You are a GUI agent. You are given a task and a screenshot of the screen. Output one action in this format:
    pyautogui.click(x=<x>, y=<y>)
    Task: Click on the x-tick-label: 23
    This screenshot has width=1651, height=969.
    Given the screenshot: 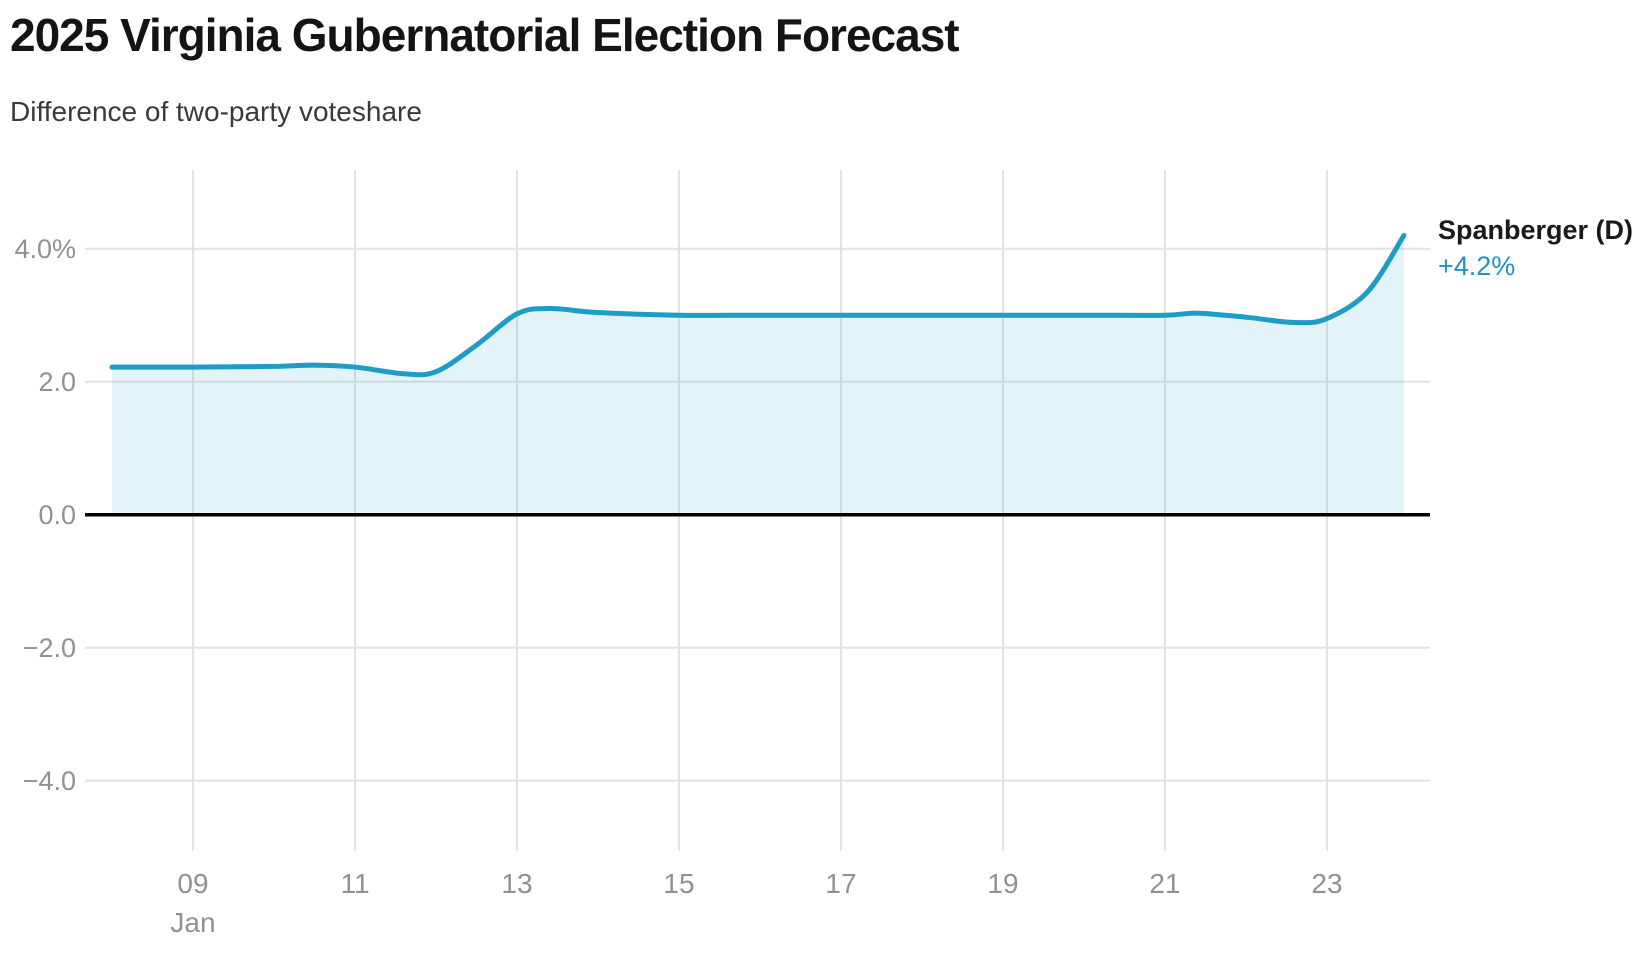 What is the action you would take?
    pyautogui.click(x=1326, y=883)
    